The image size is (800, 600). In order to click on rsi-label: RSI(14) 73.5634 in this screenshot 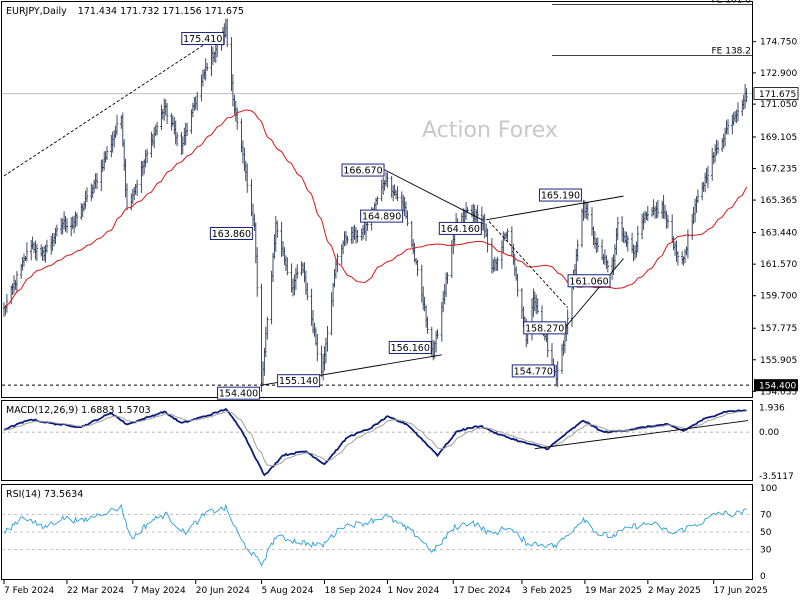, I will do `click(44, 494)`.